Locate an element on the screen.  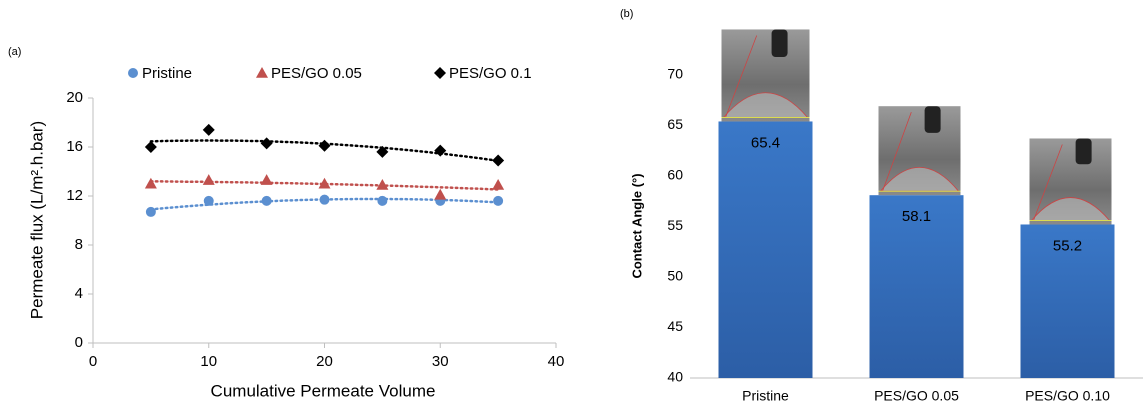
legend-label: PES/GO 0.1 is located at coordinates (490, 73).